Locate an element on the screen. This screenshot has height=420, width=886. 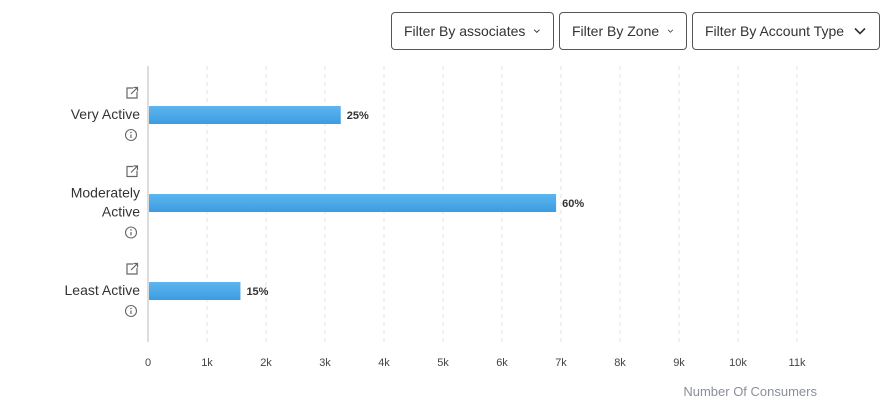
filter-by-zone-dropdown: Filter By Zone is located at coordinates (623, 31).